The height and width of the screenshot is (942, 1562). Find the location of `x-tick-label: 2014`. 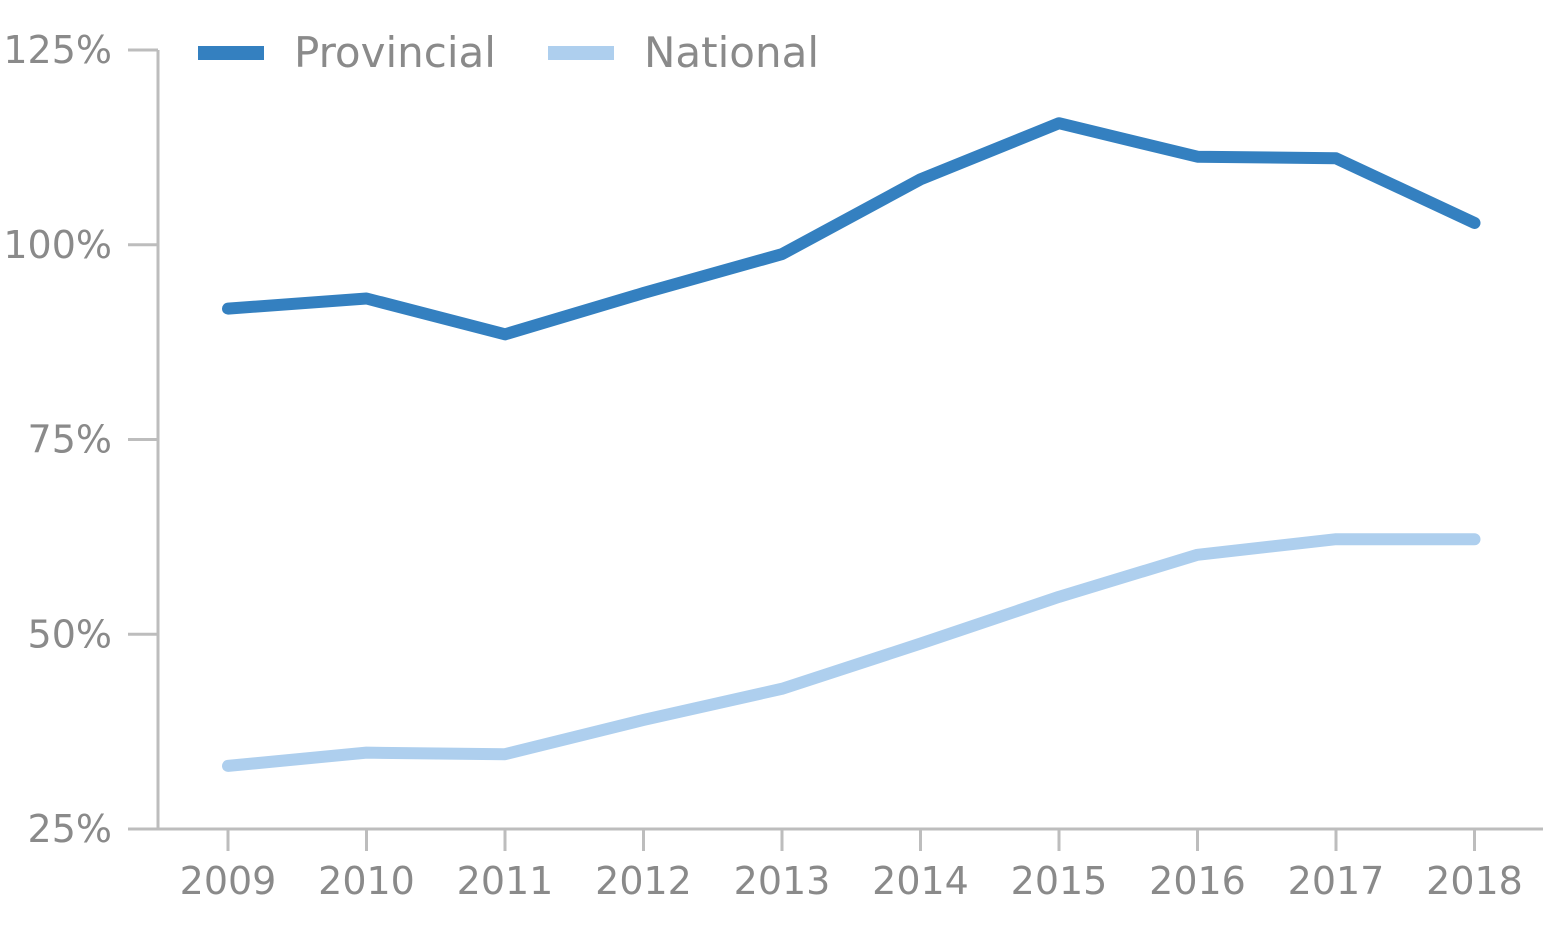

x-tick-label: 2014 is located at coordinates (920, 881).